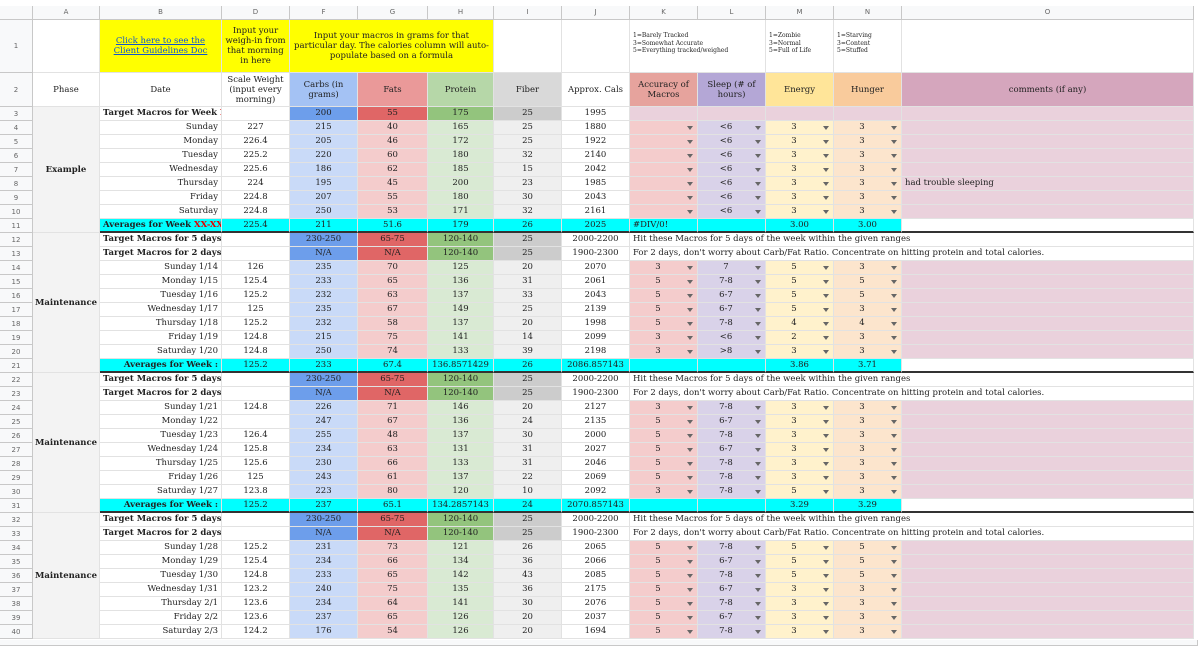 The image size is (1198, 646). What do you see at coordinates (161, 310) in the screenshot?
I see `date-cell: Wednesday 1/17` at bounding box center [161, 310].